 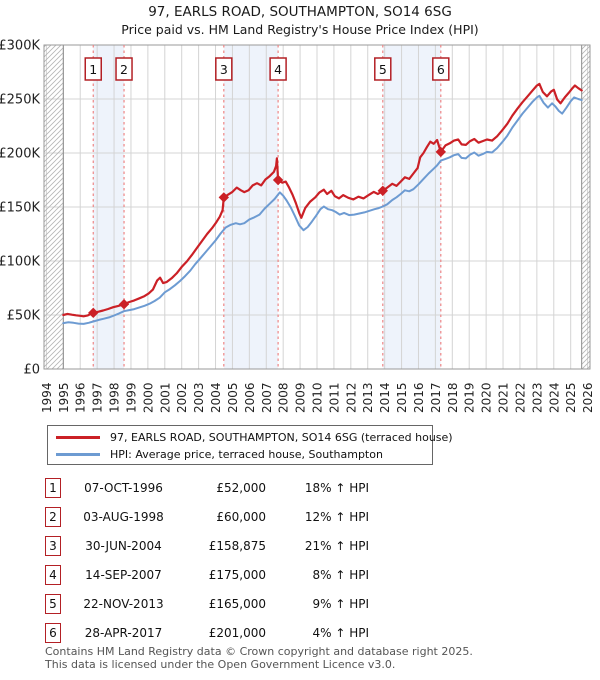 I want to click on sale-hpi-delta: 4% ↑ HPI, so click(x=340, y=633).